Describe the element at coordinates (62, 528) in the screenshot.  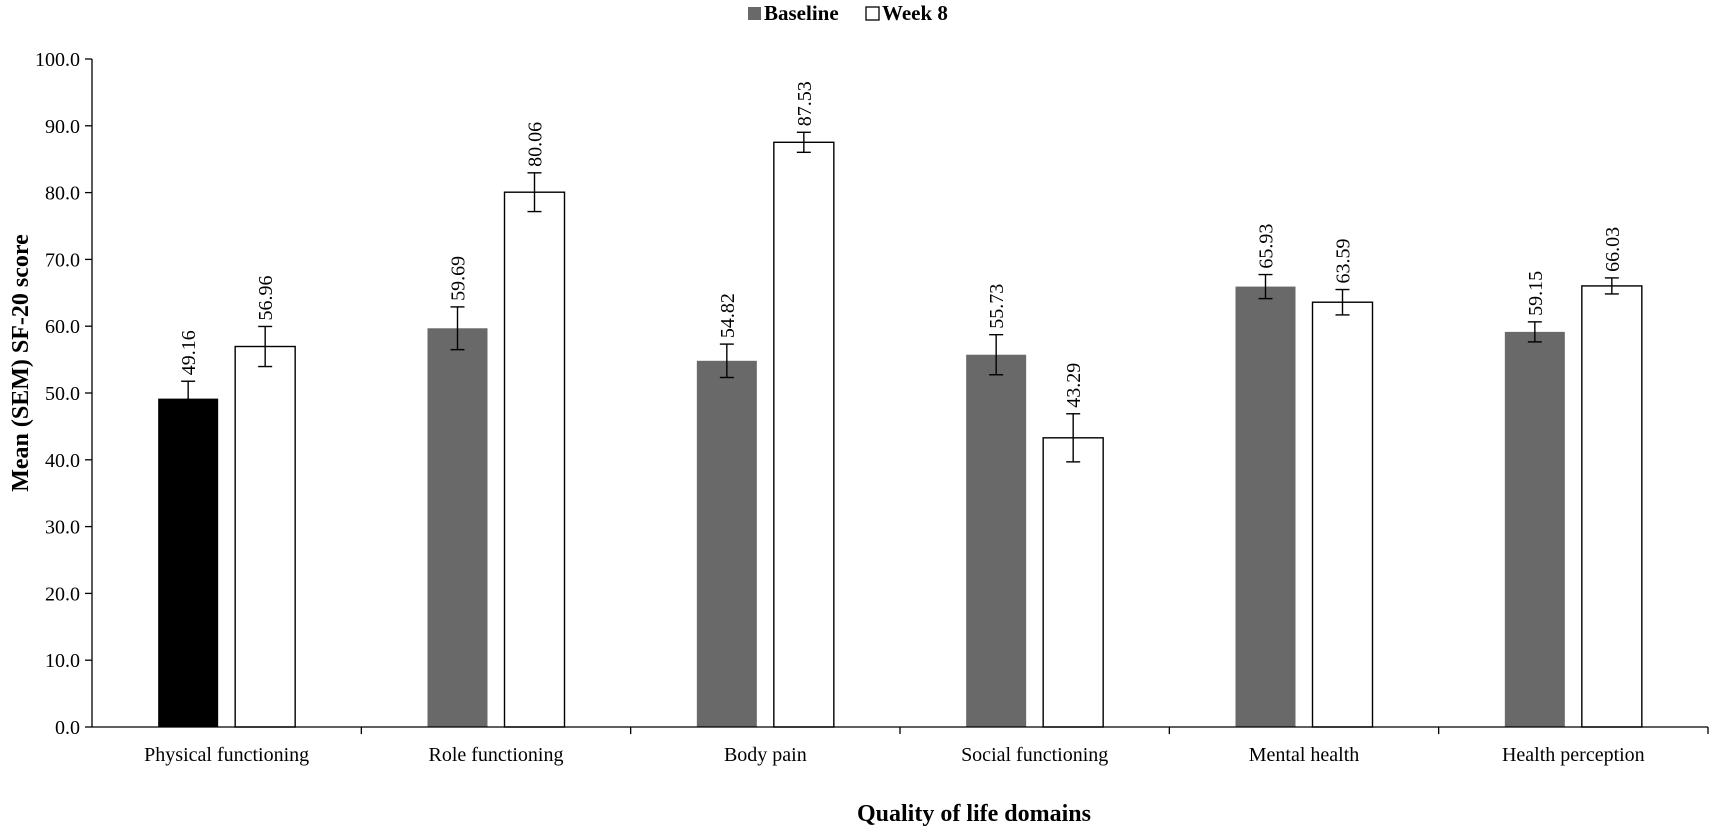
I see `y-tick-label: 30.0` at that location.